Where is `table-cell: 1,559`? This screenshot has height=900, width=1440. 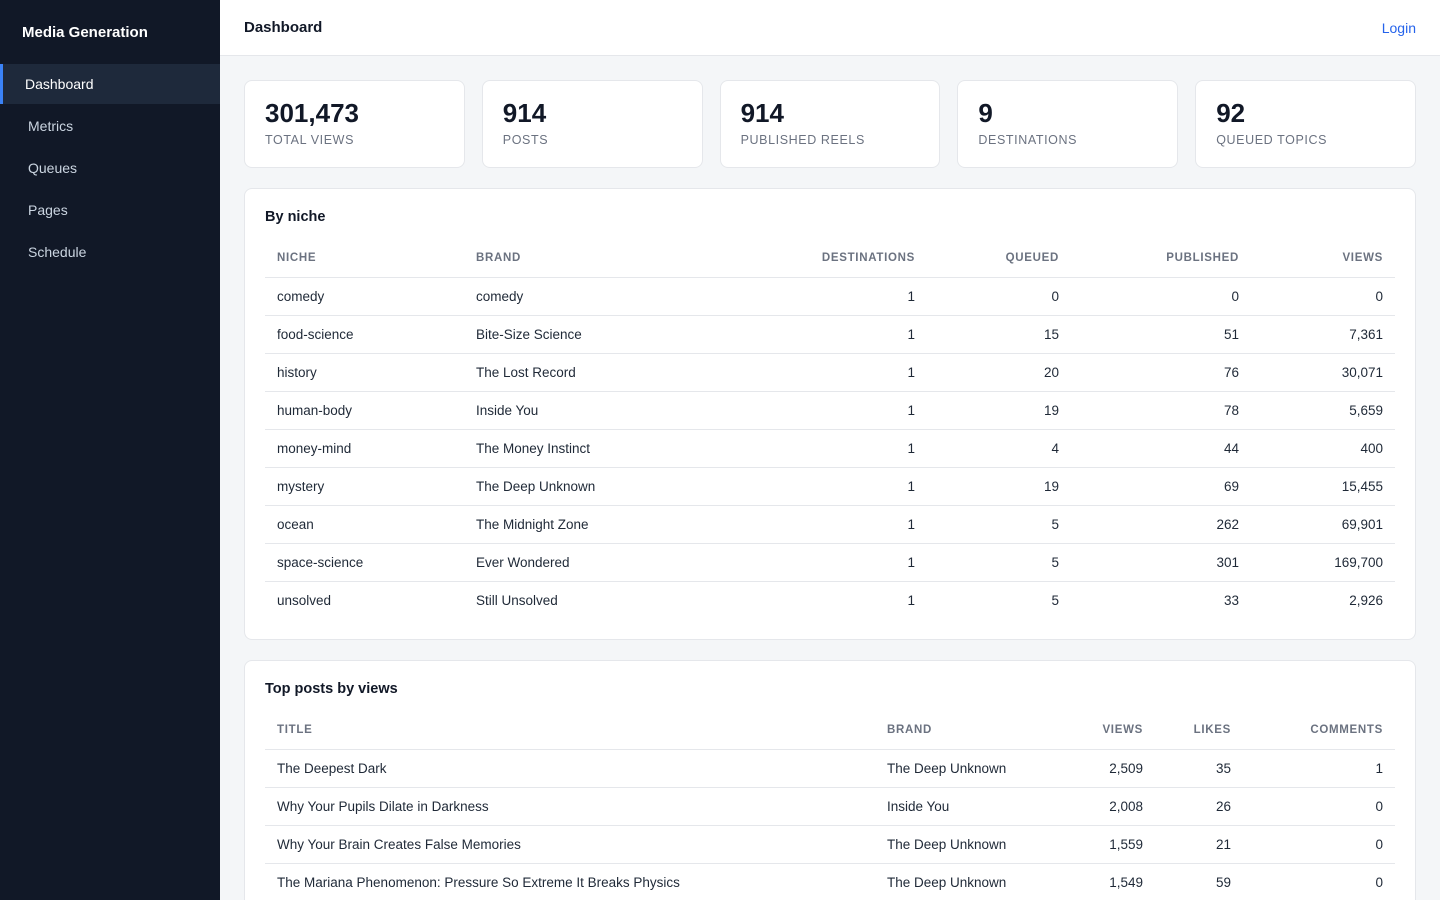
table-cell: 1,559 is located at coordinates (1110, 844).